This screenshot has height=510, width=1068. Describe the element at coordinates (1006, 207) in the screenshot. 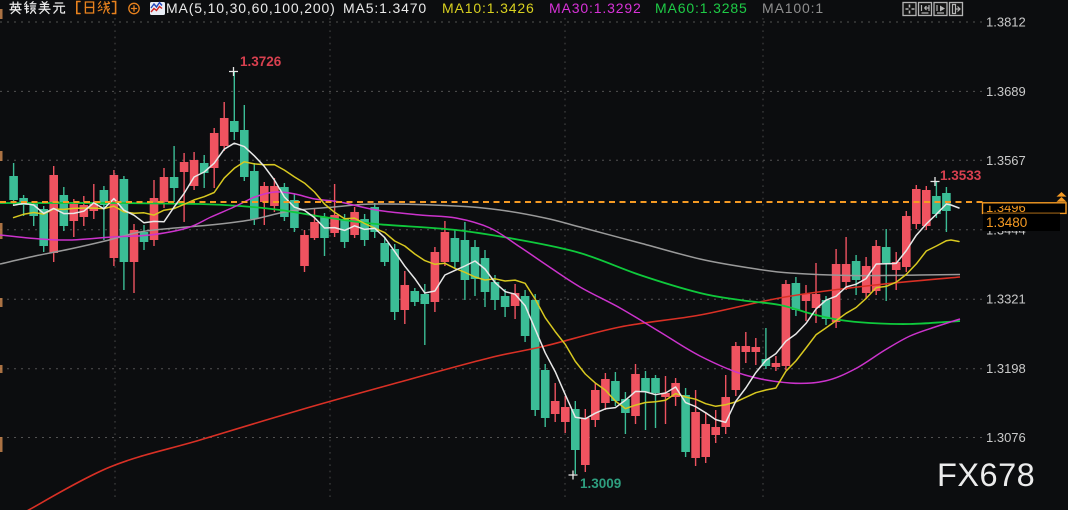

I see `svg-text: 1.3496` at that location.